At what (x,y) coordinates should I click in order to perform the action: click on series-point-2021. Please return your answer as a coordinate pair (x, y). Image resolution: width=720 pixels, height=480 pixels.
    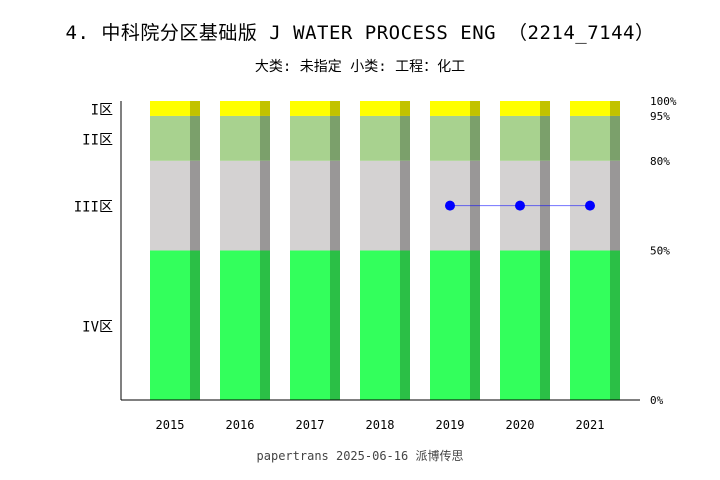
    Looking at the image, I should click on (590, 205).